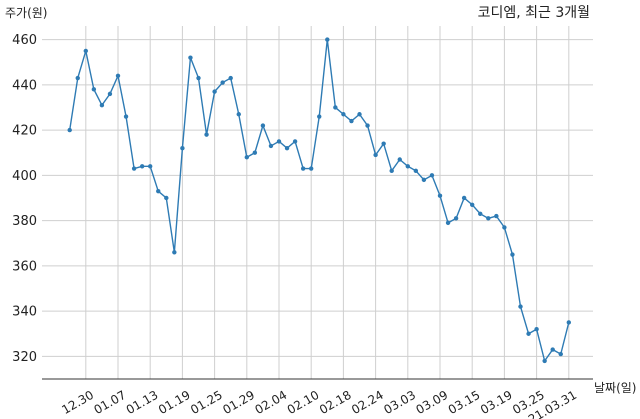 The width and height of the screenshot is (640, 419). I want to click on x-tick-label: 02.24, so click(367, 402).